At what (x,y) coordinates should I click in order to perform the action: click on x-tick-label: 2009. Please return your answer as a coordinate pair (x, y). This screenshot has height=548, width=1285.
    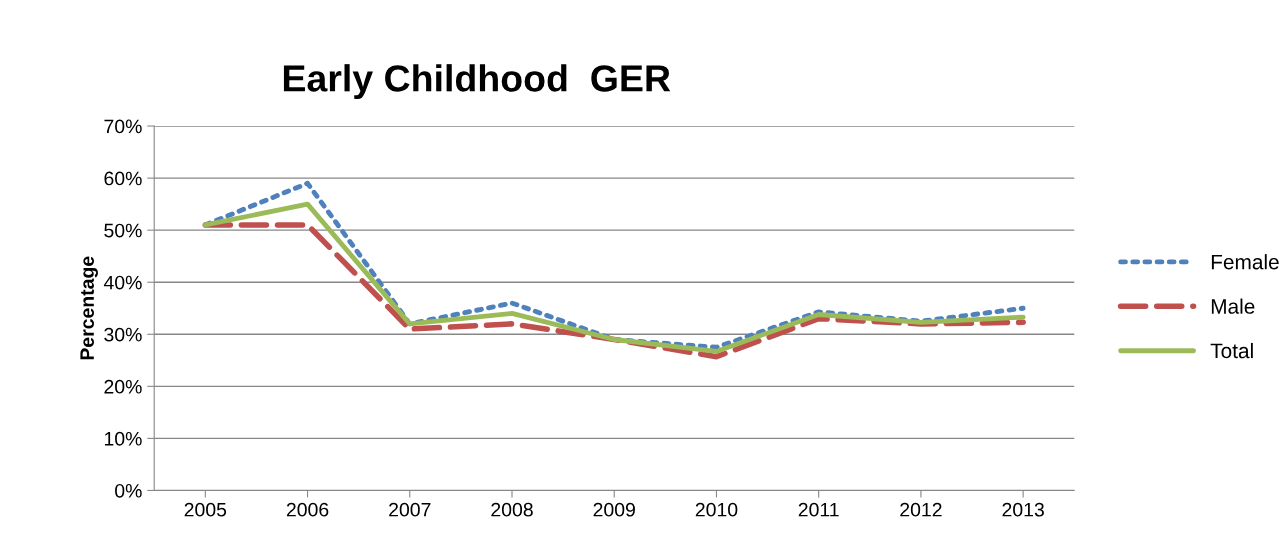
    Looking at the image, I should click on (614, 509).